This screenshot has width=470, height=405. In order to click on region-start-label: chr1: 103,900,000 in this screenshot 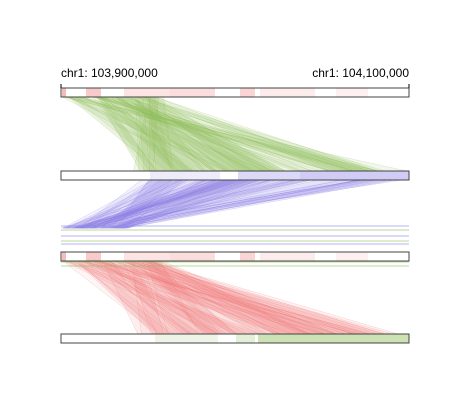, I will do `click(109, 73)`.